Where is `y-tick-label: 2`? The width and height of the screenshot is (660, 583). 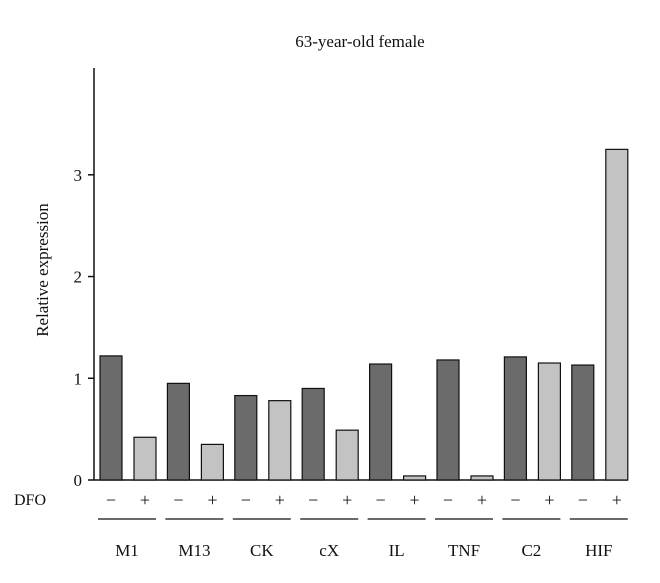 y-tick-label: 2 is located at coordinates (78, 277).